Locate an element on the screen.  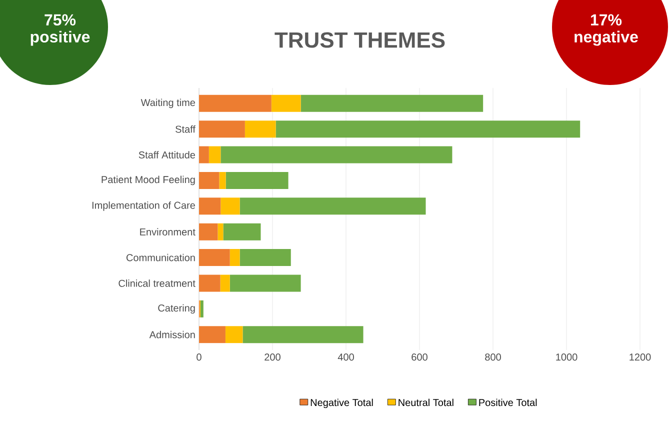
y-tick-label: Implementation of Care is located at coordinates (143, 206).